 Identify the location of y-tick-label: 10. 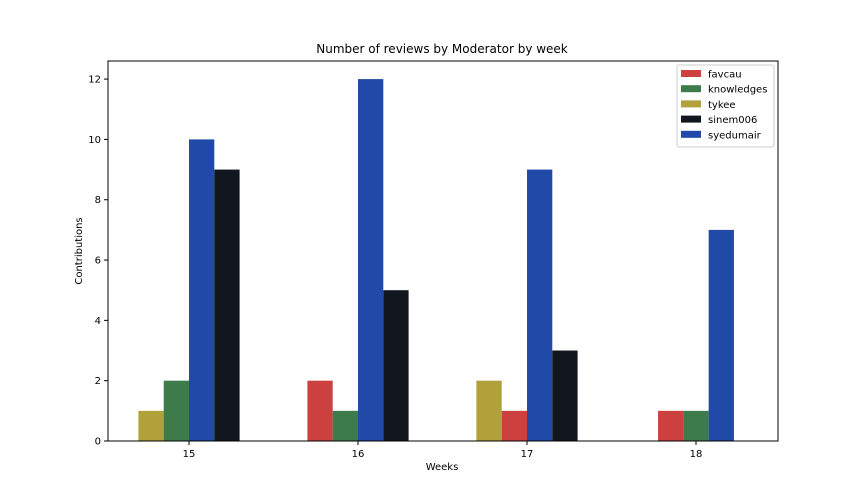
(94, 140).